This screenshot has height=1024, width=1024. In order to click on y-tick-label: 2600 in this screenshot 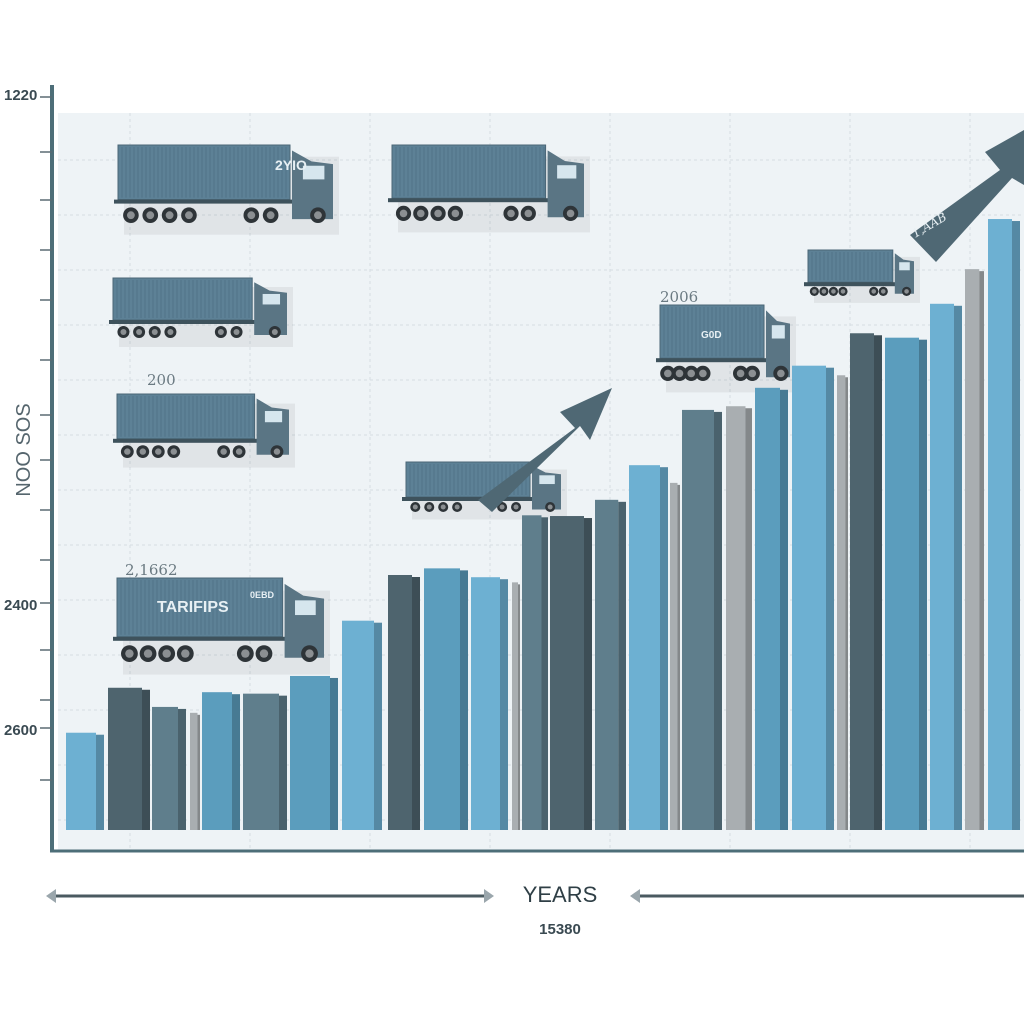, I will do `click(20, 730)`.